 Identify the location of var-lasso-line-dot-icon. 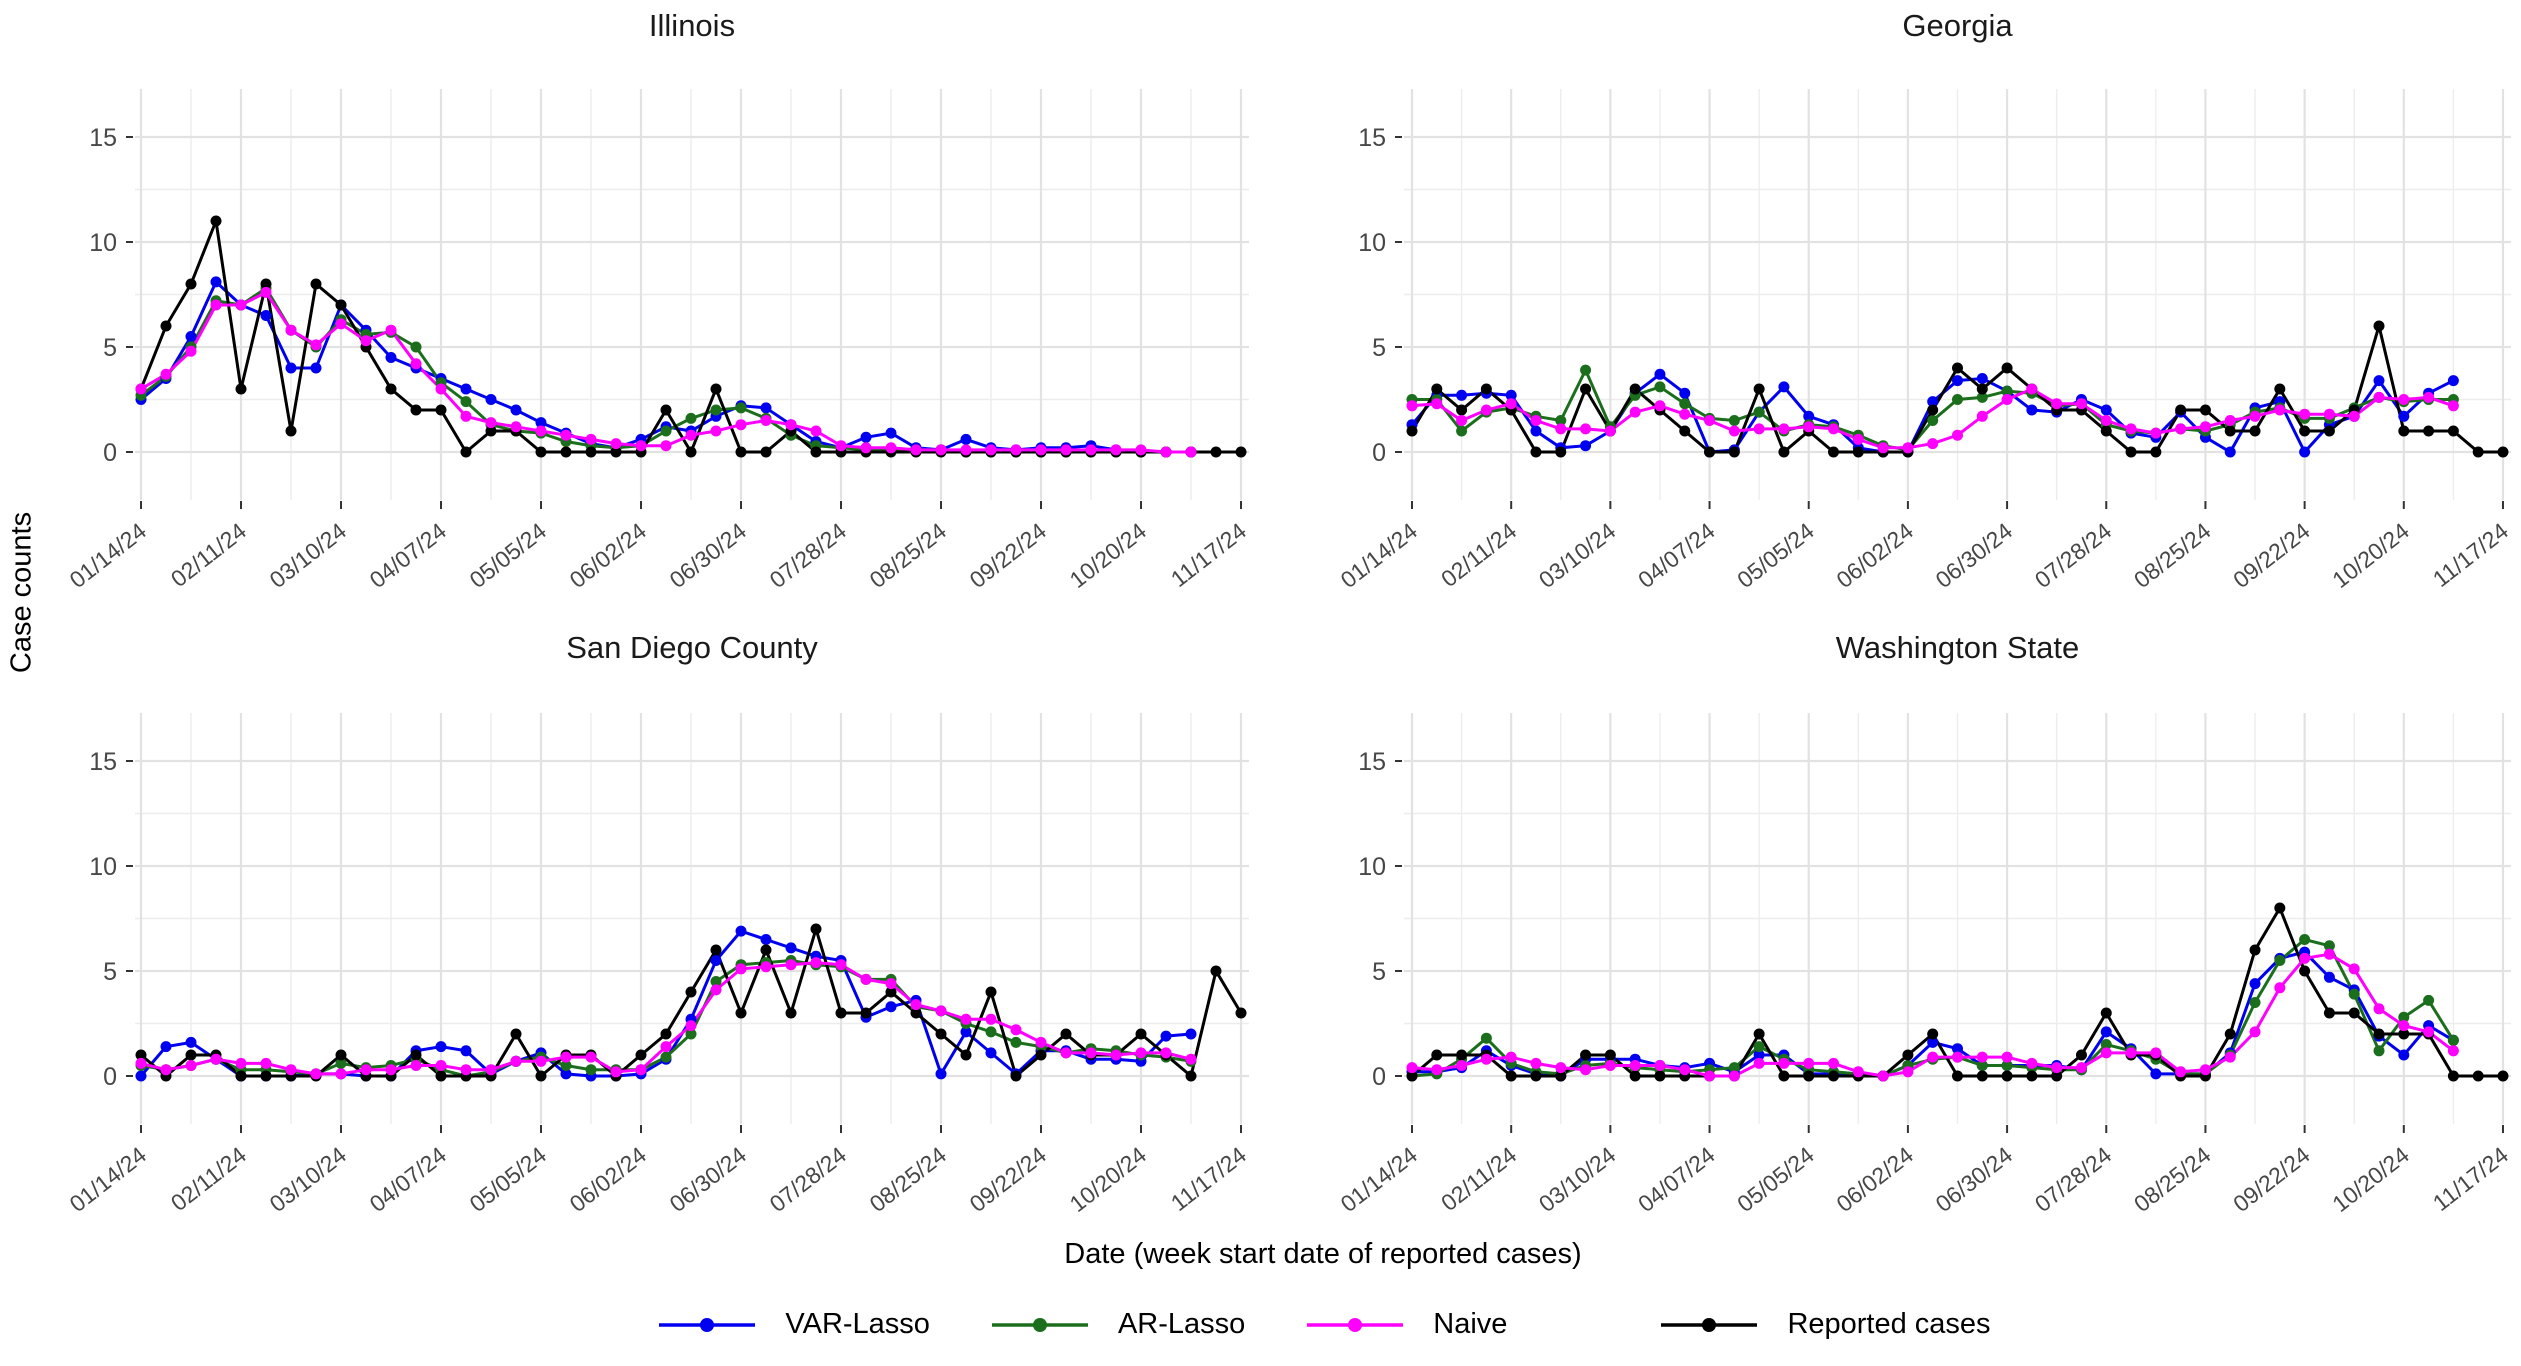
(707, 1324).